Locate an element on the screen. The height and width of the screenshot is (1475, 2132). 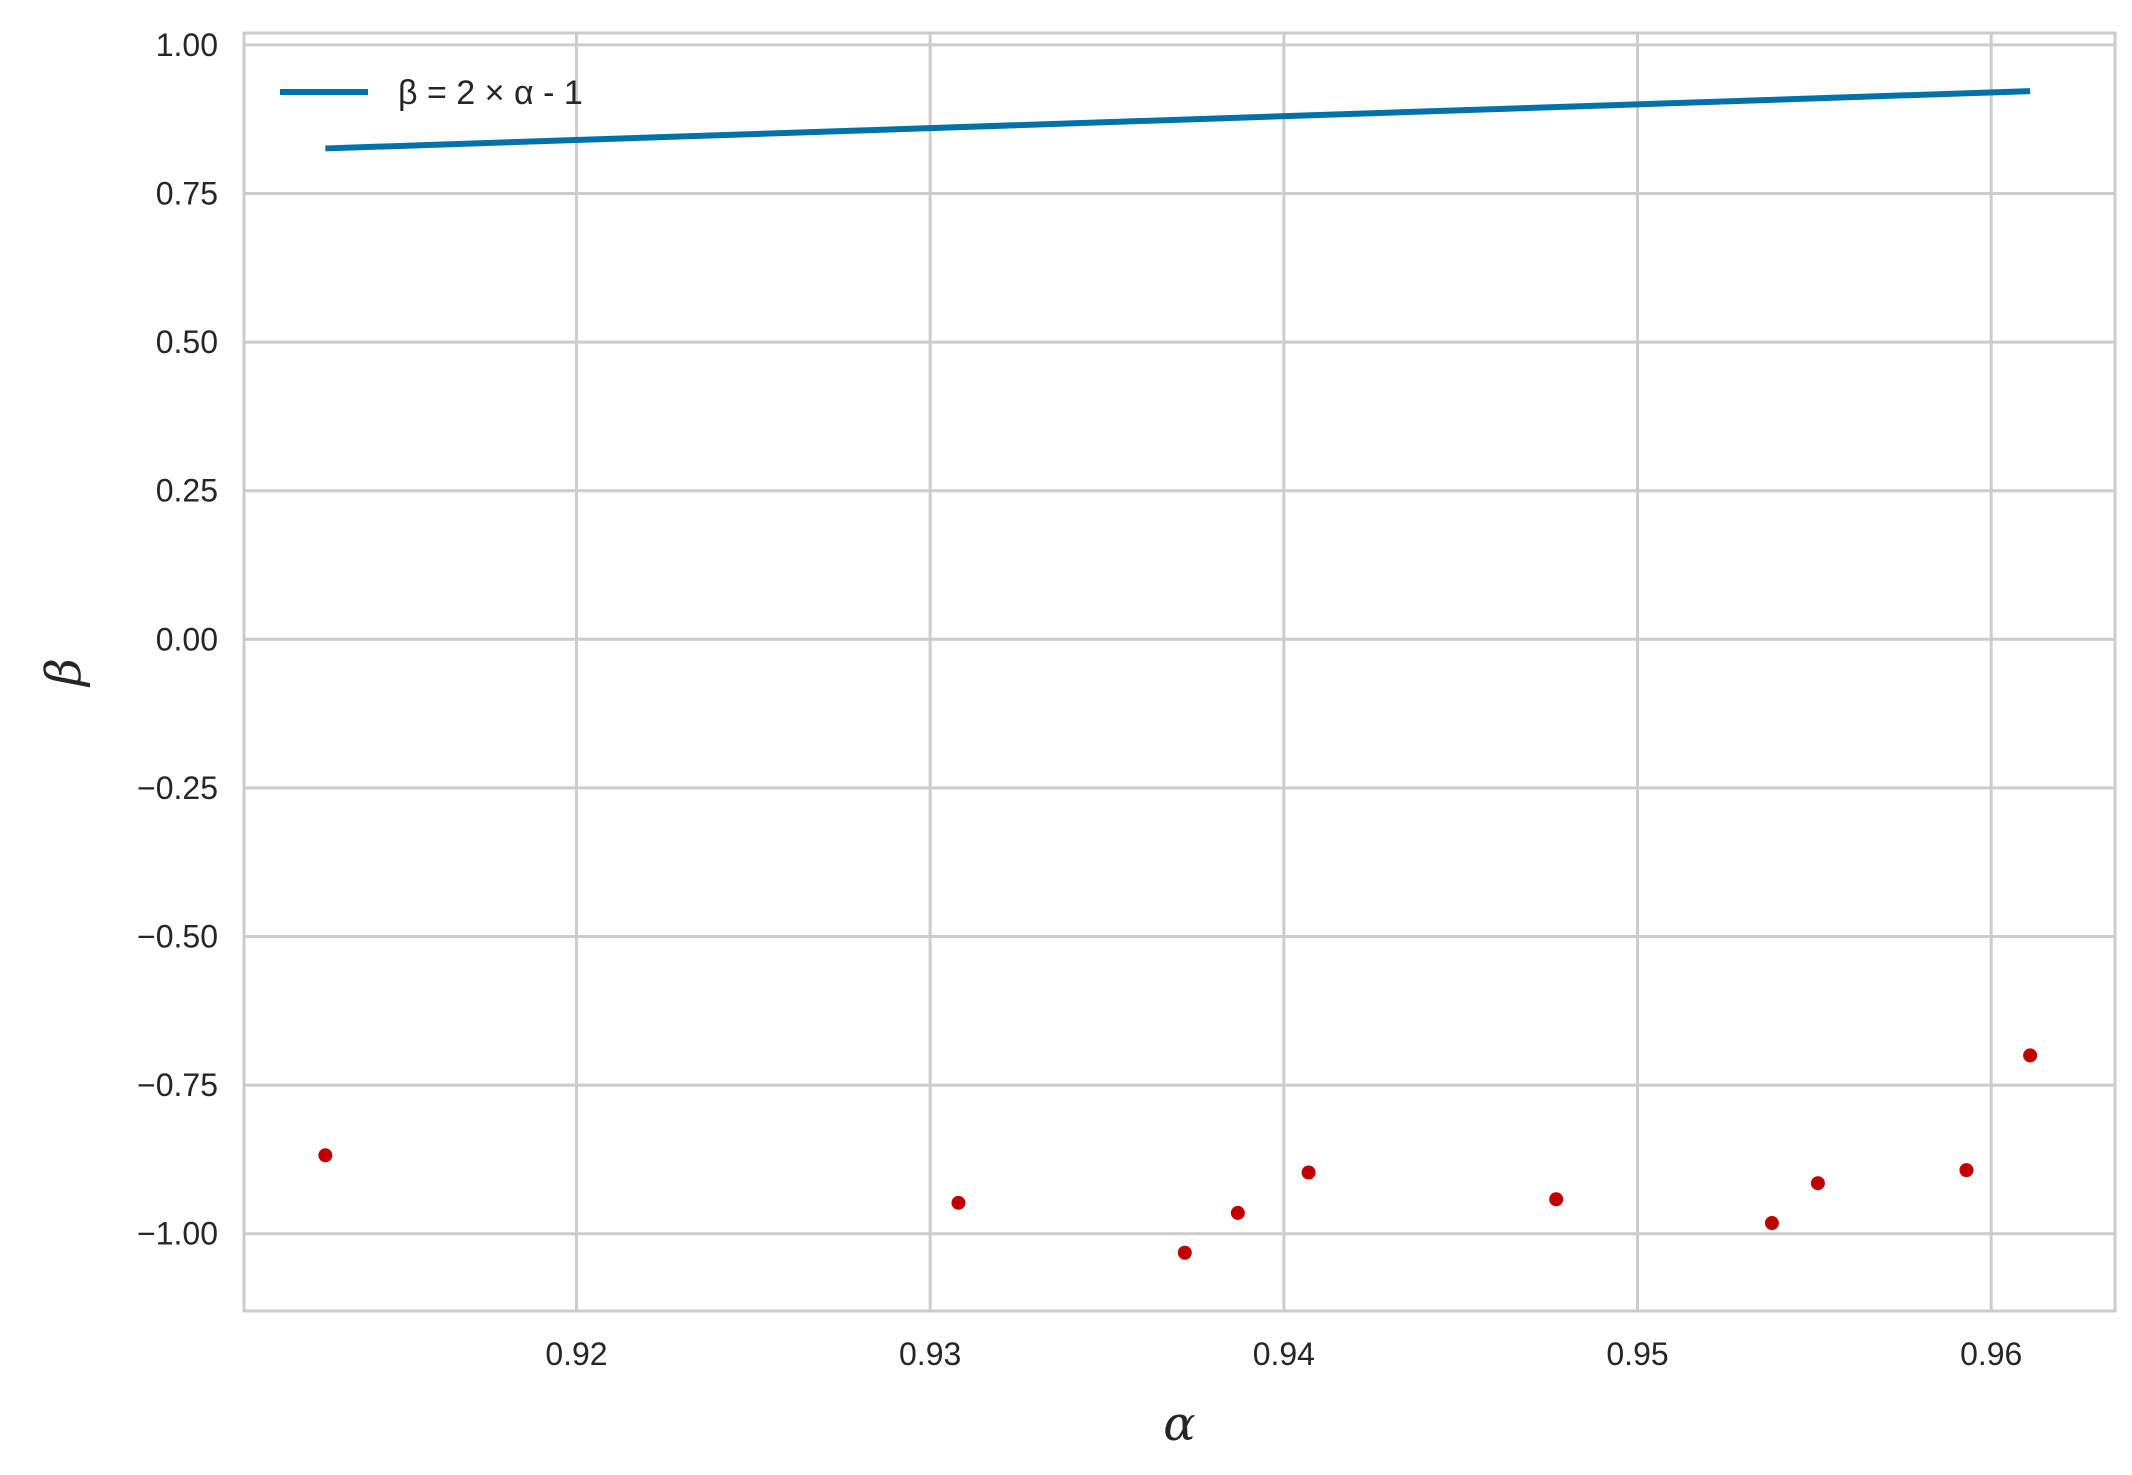
x-tick-label: 0.94 is located at coordinates (1284, 1354).